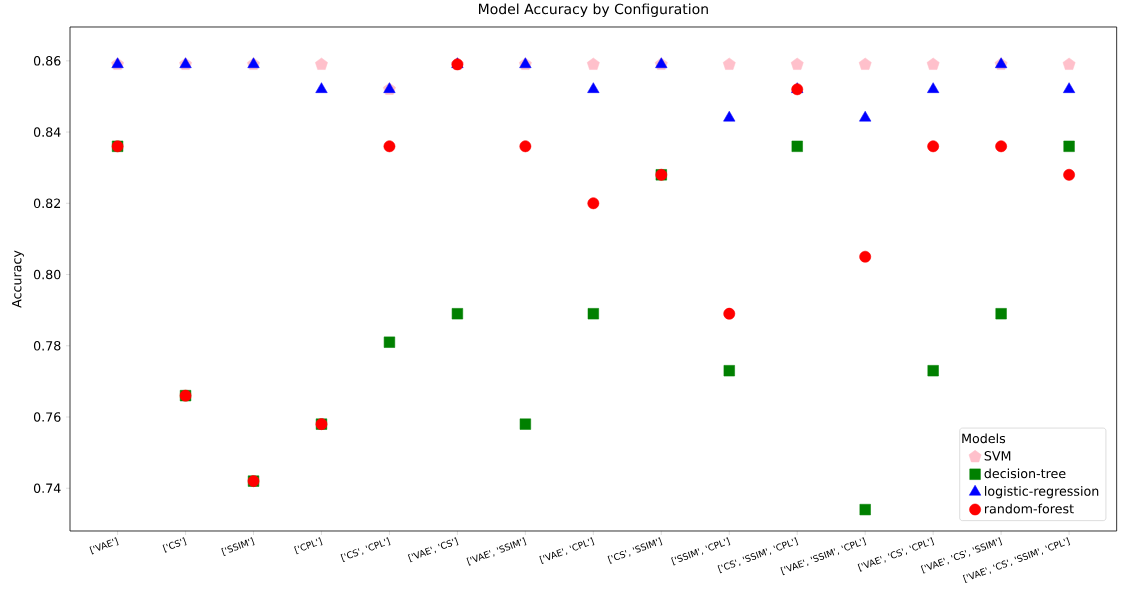 This screenshot has height=606, width=1140. Describe the element at coordinates (1042, 492) in the screenshot. I see `legend-label: logistic-regression` at that location.